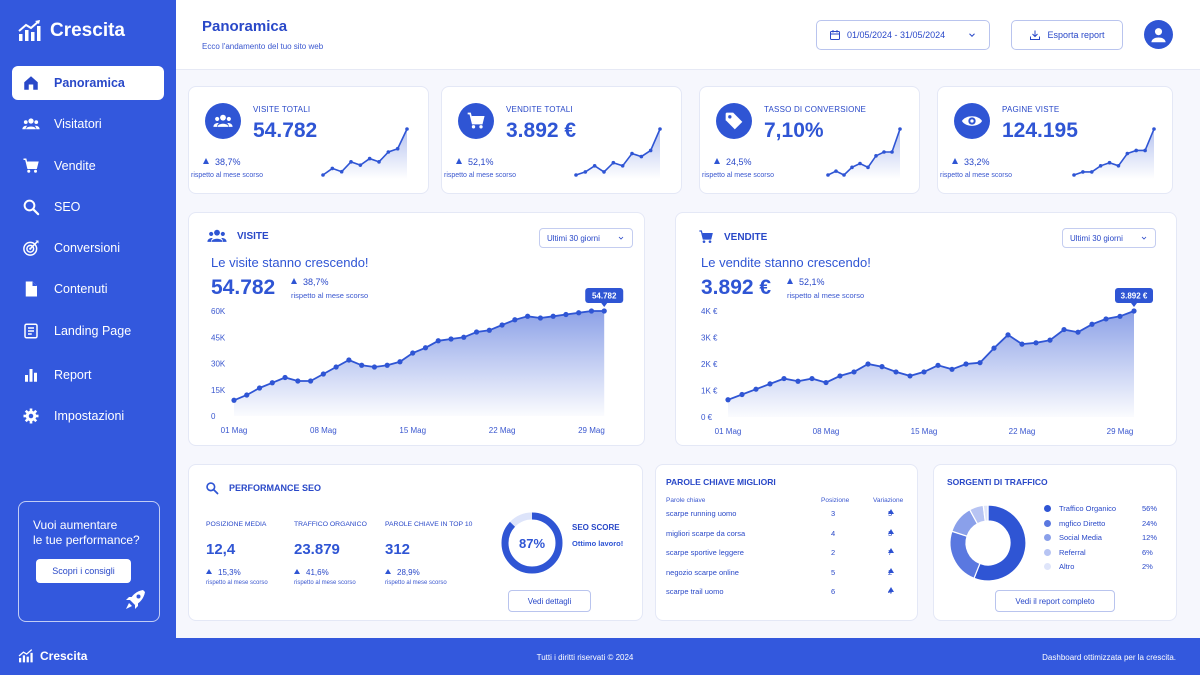  What do you see at coordinates (71, 31) in the screenshot?
I see `brand-logo: Crescita` at bounding box center [71, 31].